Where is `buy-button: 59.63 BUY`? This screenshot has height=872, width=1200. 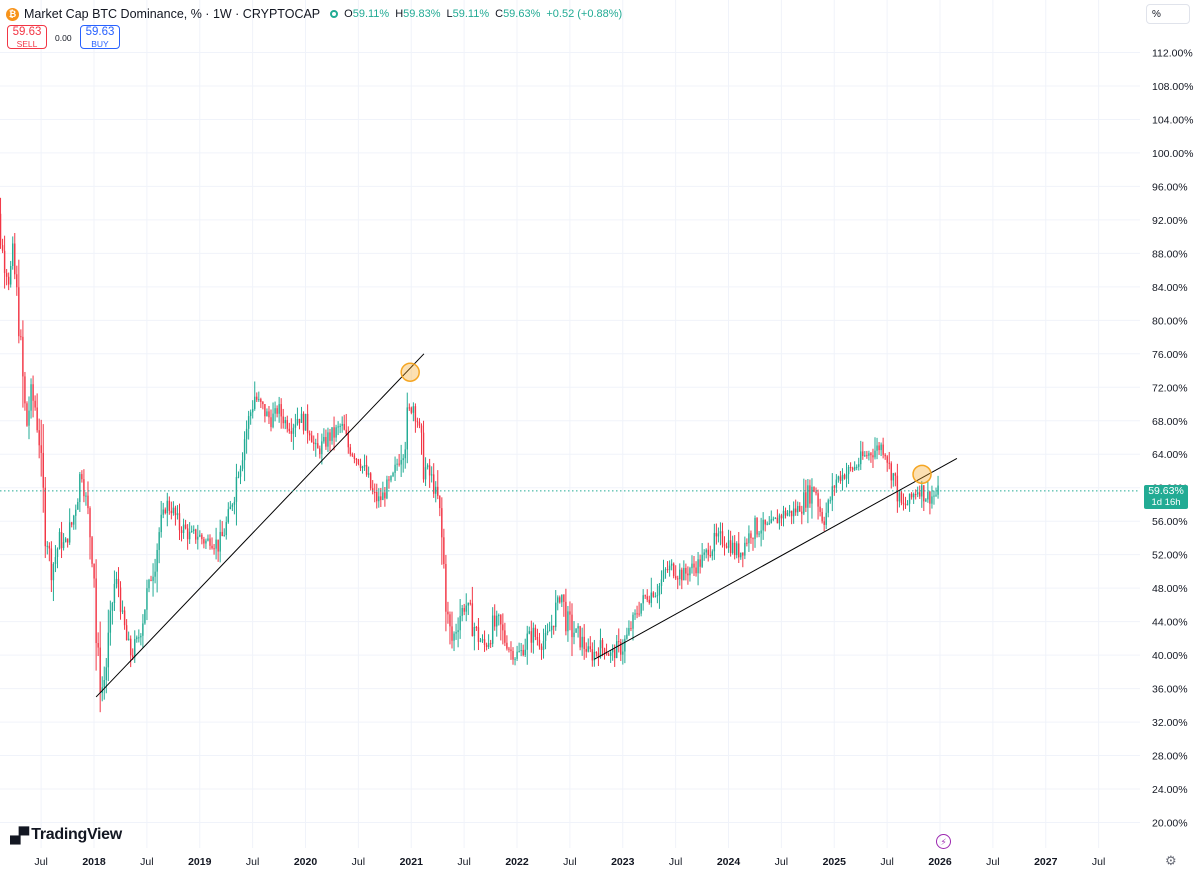 buy-button: 59.63 BUY is located at coordinates (100, 37).